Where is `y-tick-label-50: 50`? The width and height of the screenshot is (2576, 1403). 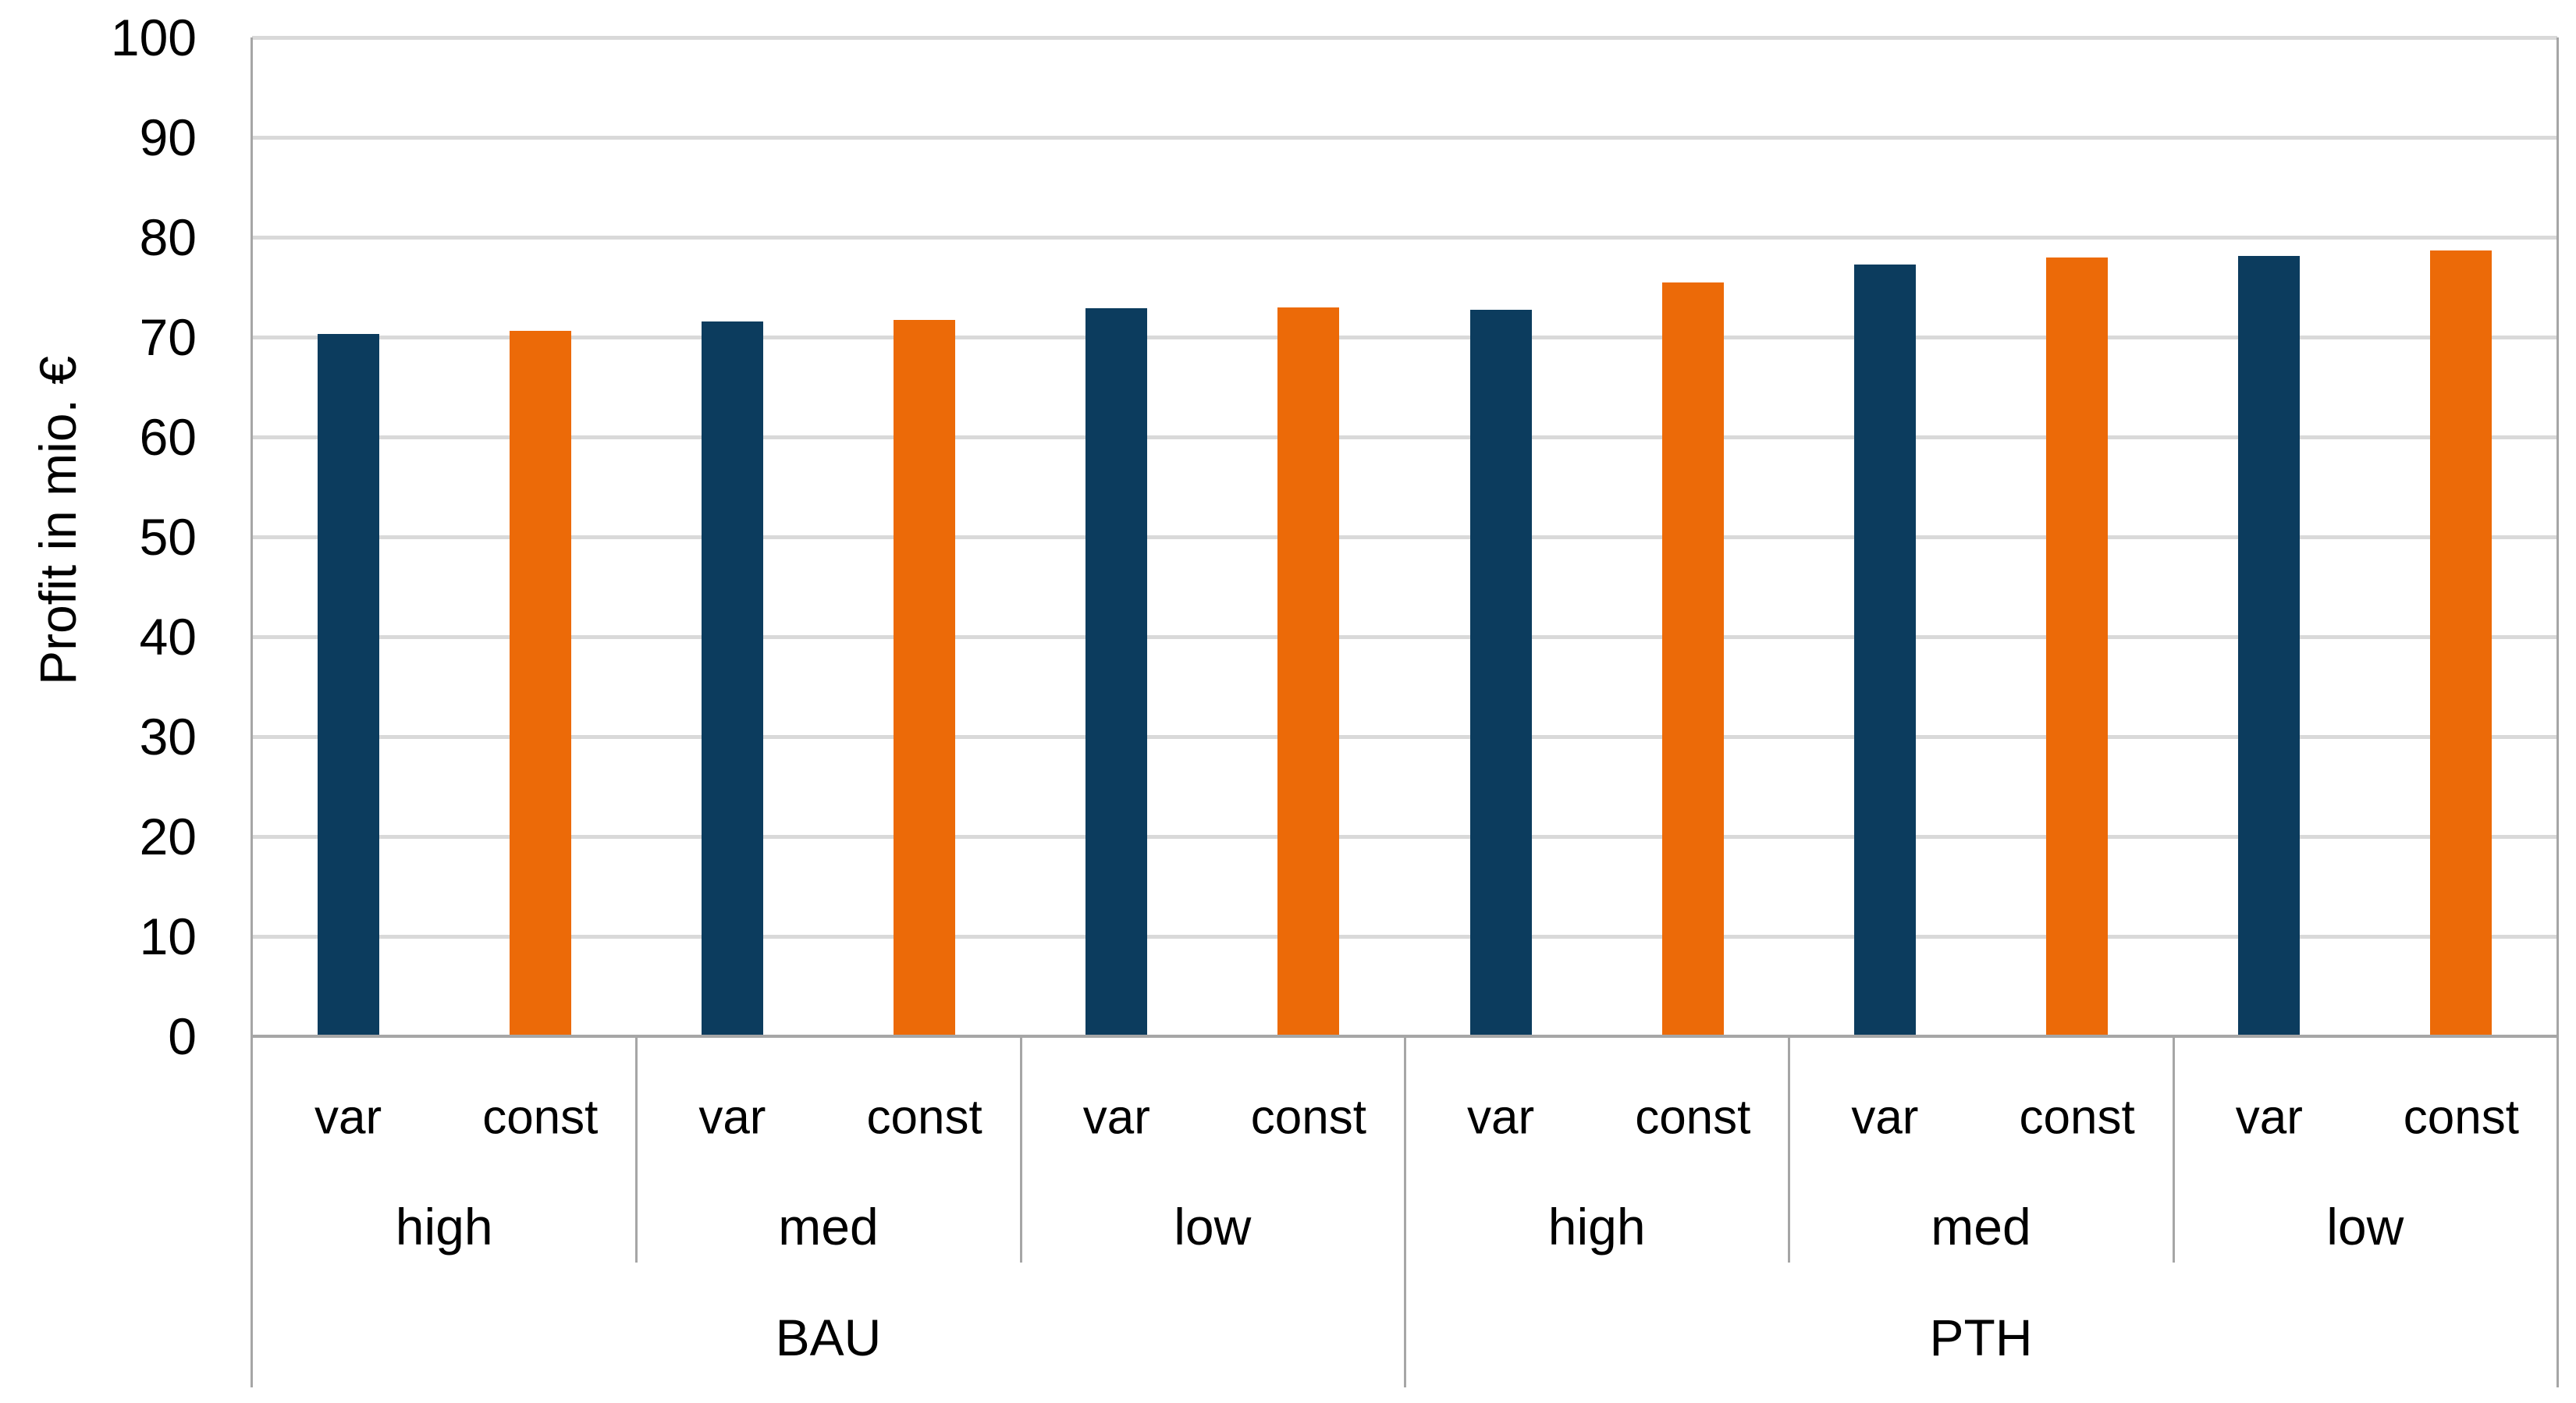 y-tick-label-50: 50 is located at coordinates (168, 537).